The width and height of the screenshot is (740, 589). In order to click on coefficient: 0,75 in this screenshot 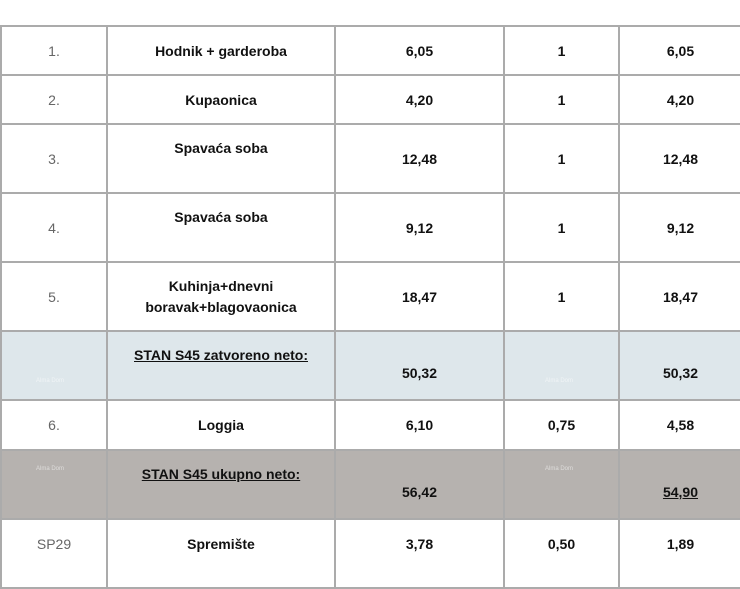, I will do `click(561, 425)`.